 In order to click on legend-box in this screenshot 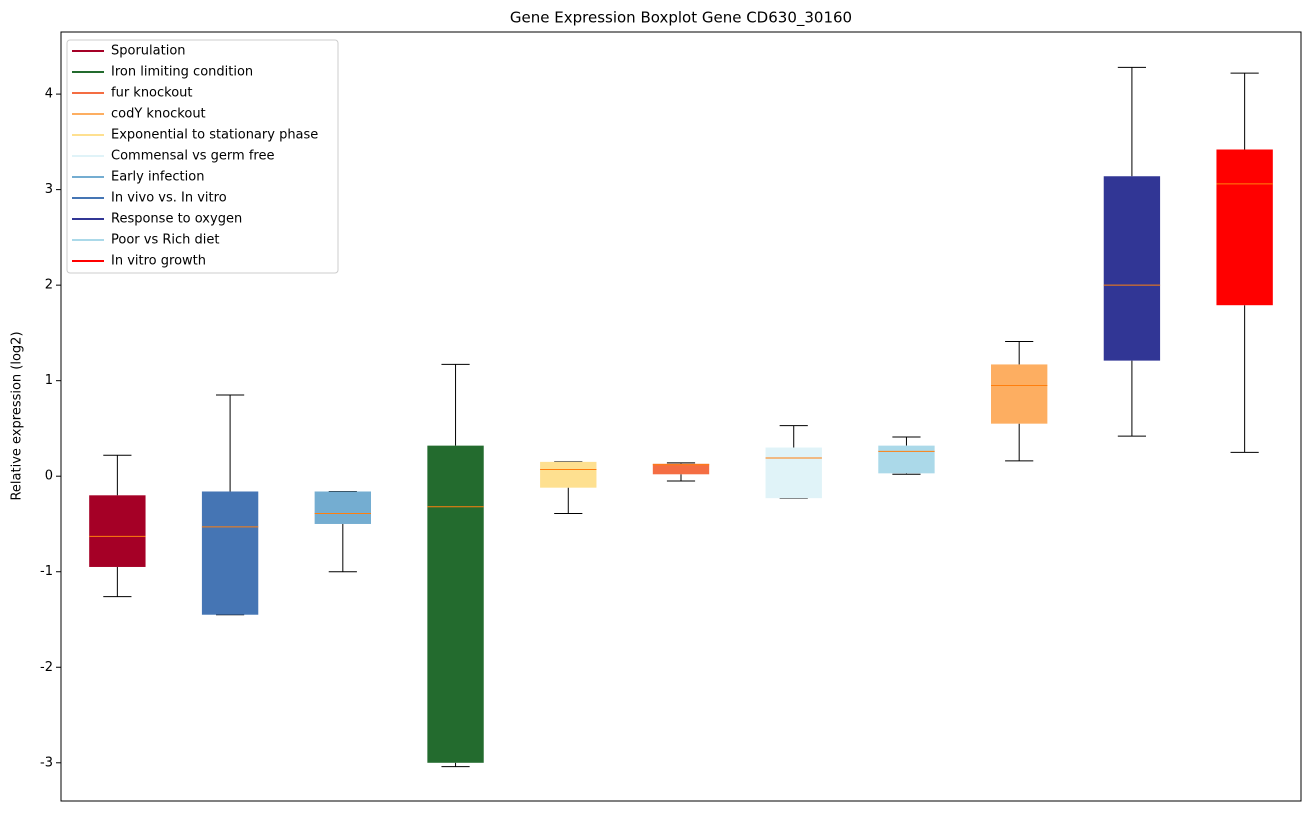, I will do `click(202, 156)`.